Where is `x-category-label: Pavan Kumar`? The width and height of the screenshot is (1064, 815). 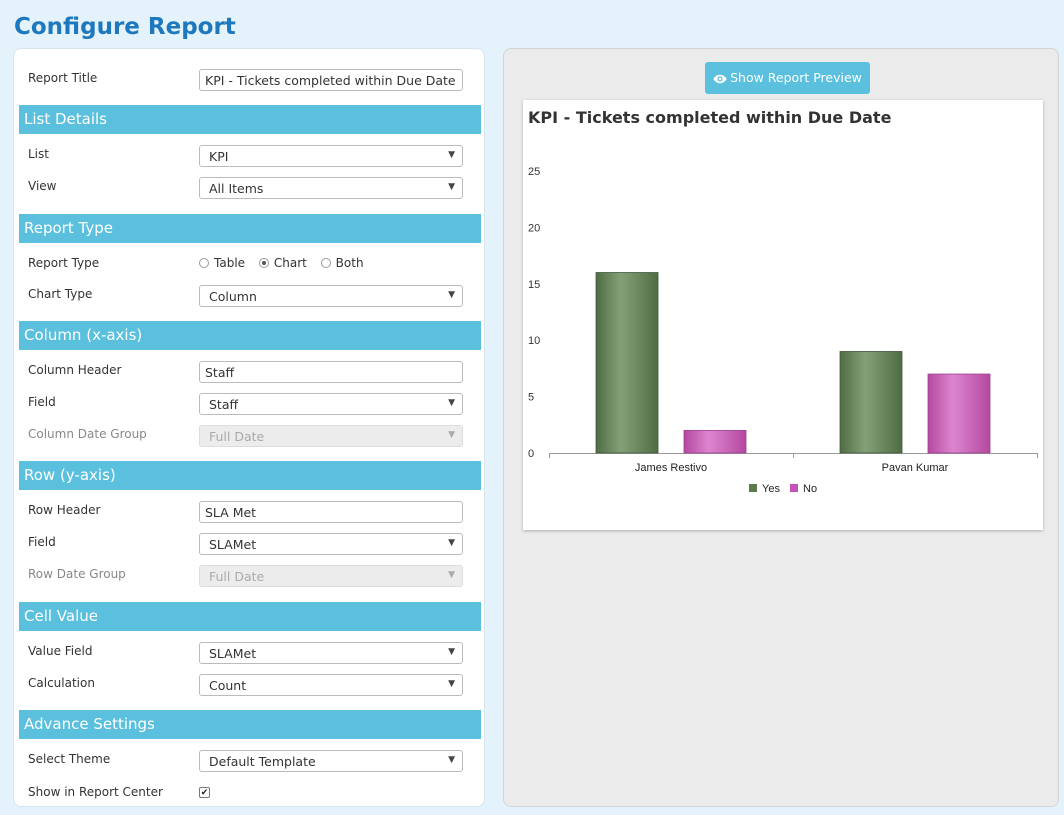
x-category-label: Pavan Kumar is located at coordinates (915, 468).